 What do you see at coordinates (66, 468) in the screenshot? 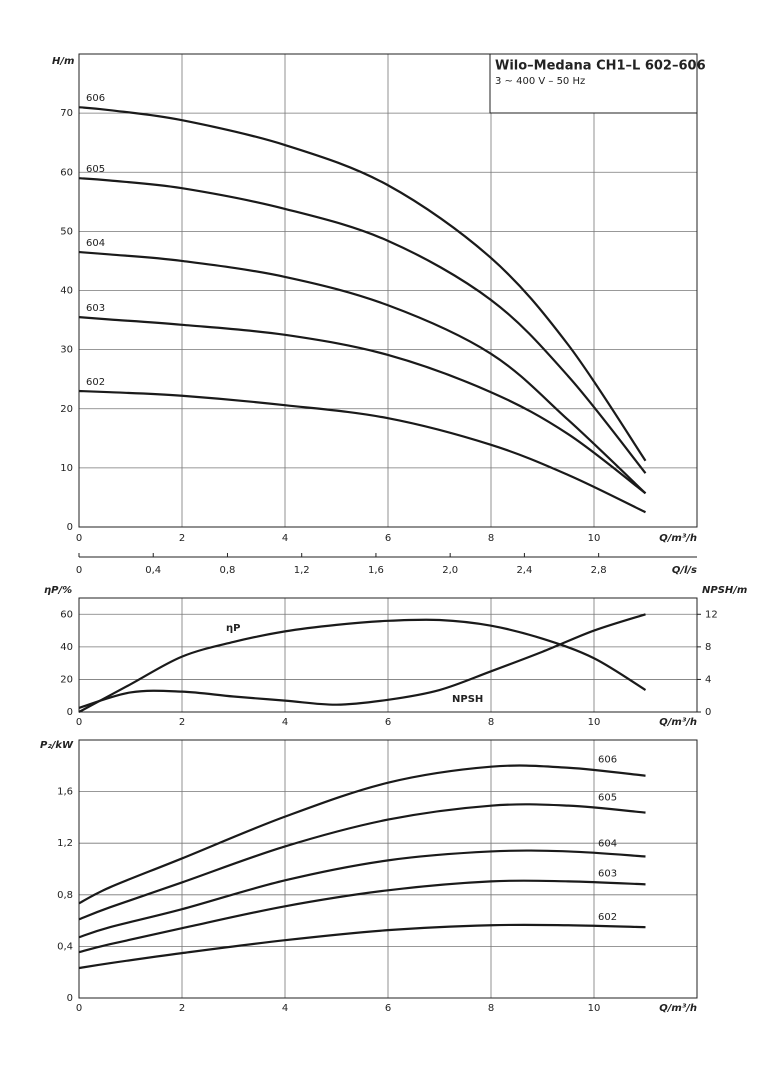
I see `y-tick-label: 10` at bounding box center [66, 468].